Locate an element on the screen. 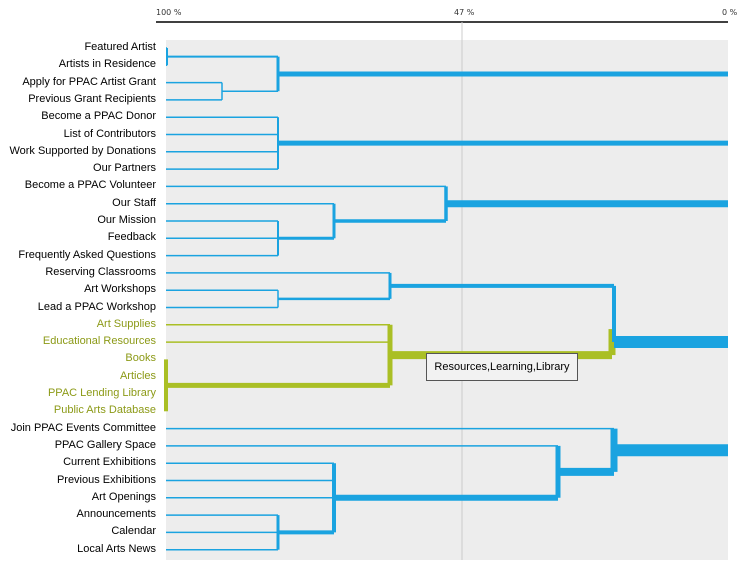  item-label: Feedback is located at coordinates (131, 237).